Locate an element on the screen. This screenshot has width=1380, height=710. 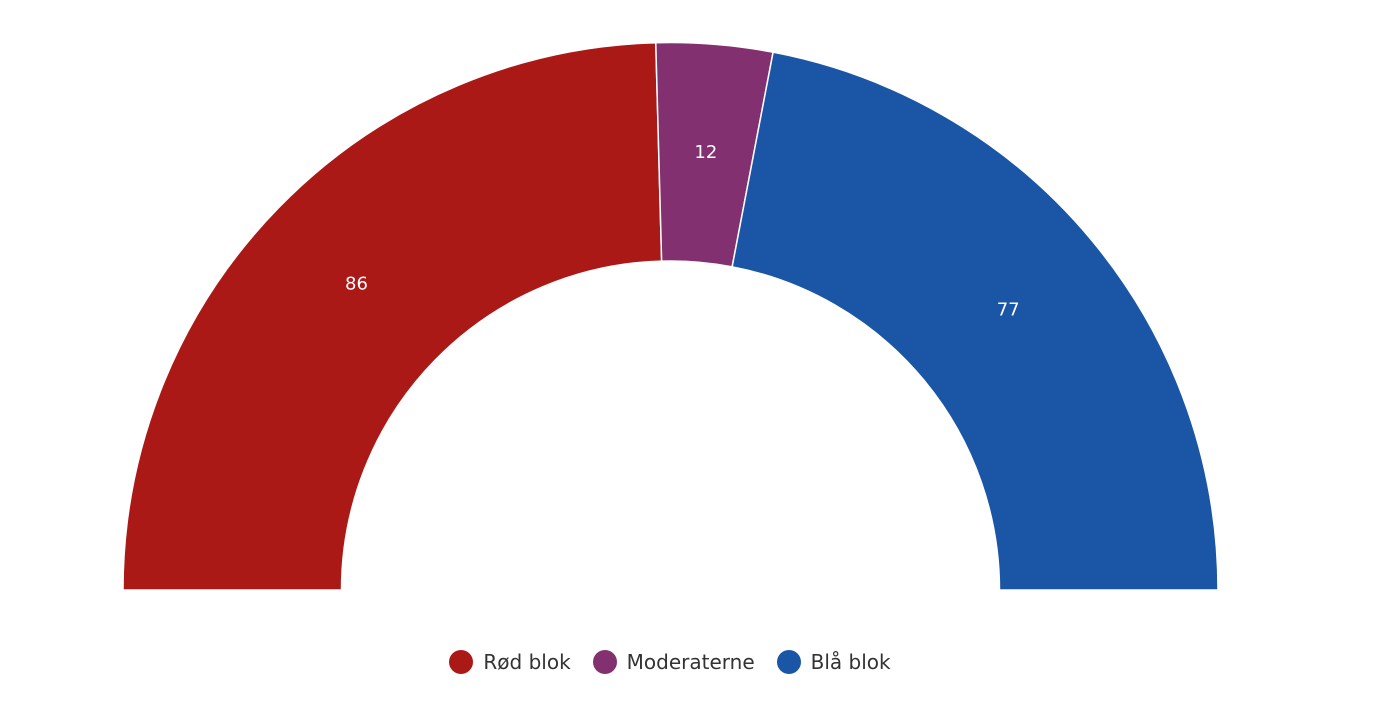
value-label: 86 is located at coordinates (356, 283).